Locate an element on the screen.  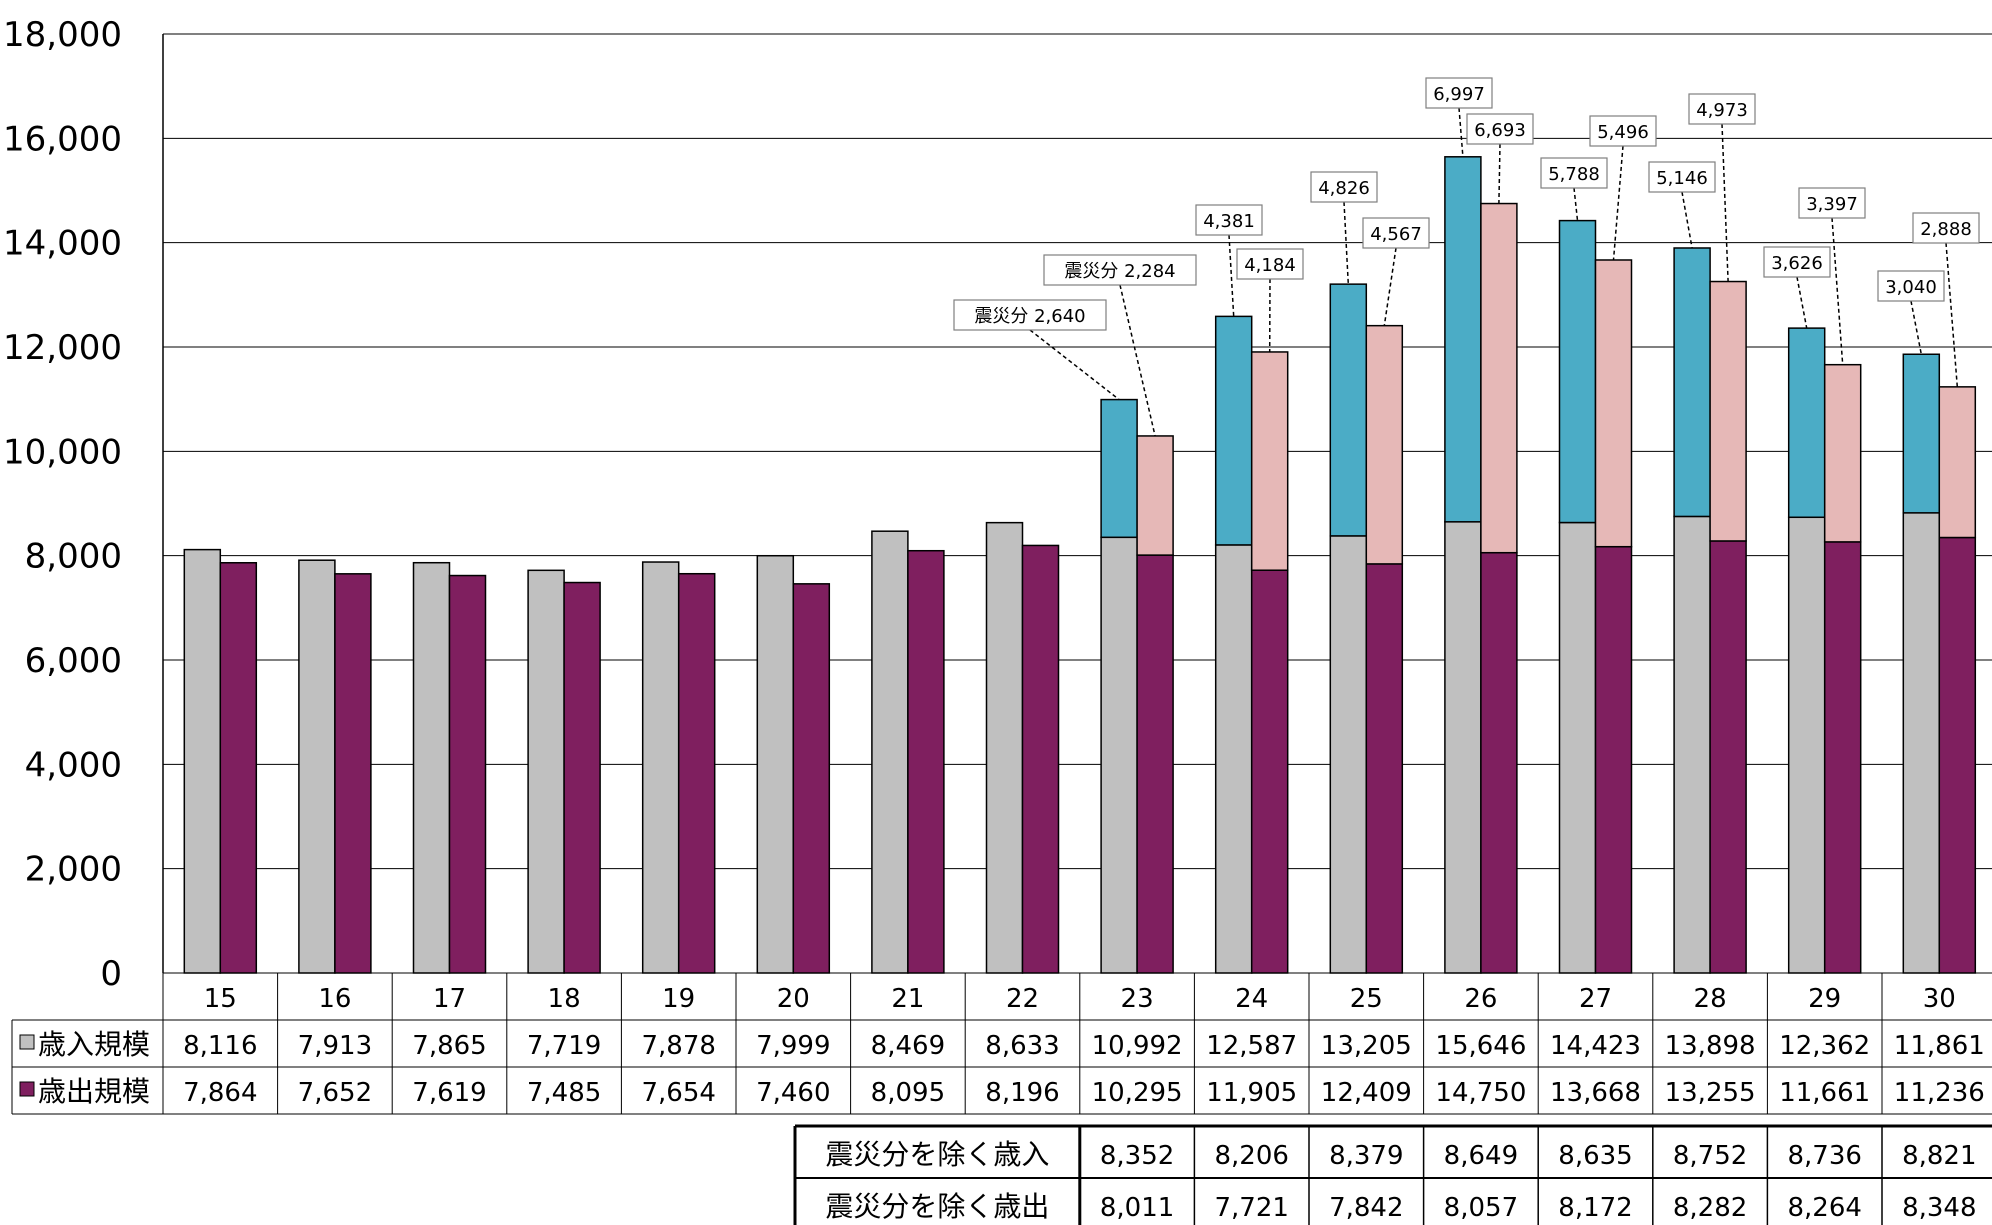
callout-expenditure-label: 5,496 is located at coordinates (1623, 132).